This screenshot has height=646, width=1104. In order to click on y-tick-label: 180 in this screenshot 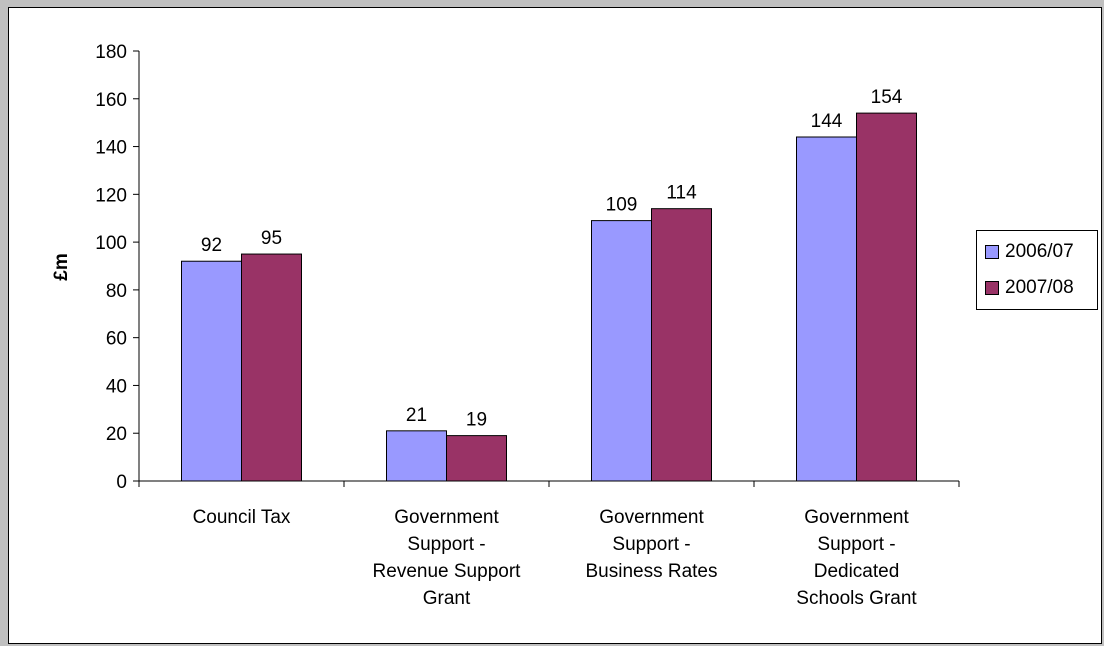, I will do `click(111, 52)`.